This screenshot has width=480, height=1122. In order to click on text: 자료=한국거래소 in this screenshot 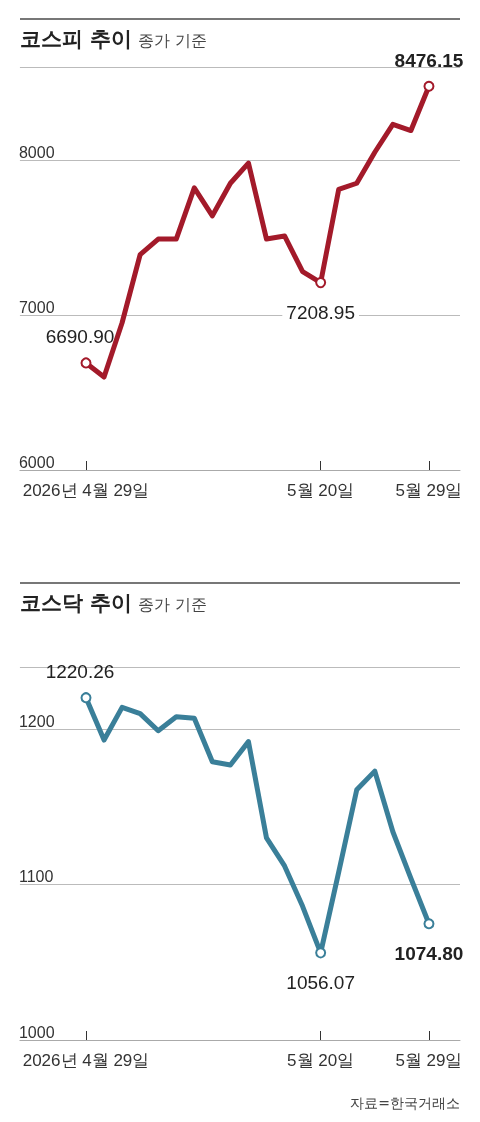, I will do `click(405, 1103)`.